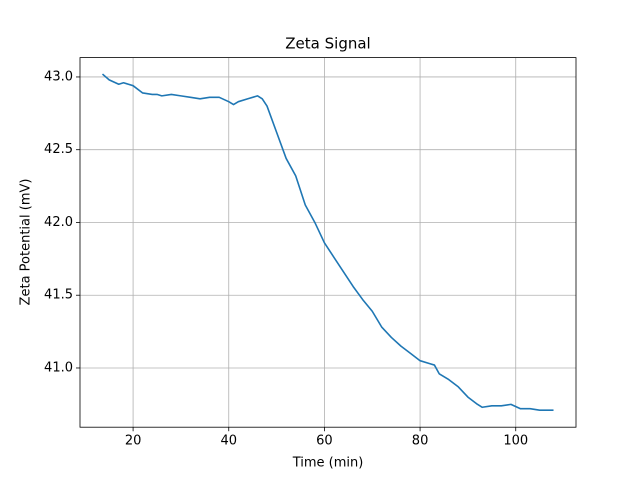 This screenshot has width=640, height=484. I want to click on x-tick-label: 20, so click(133, 441).